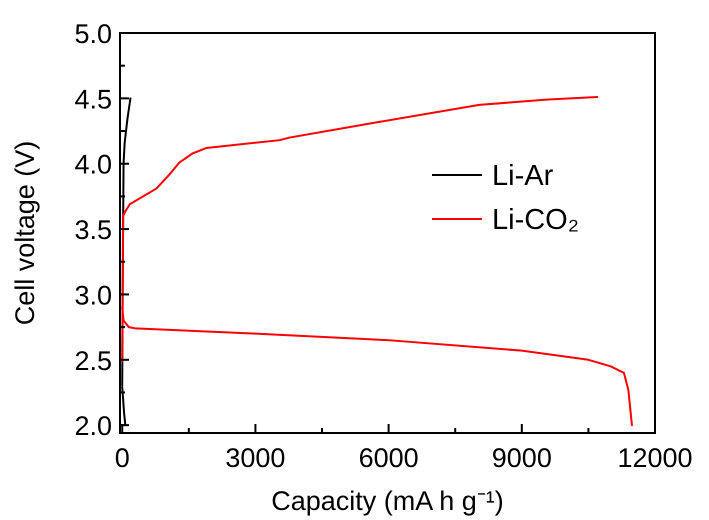  I want to click on x-tick-label: 0, so click(122, 458).